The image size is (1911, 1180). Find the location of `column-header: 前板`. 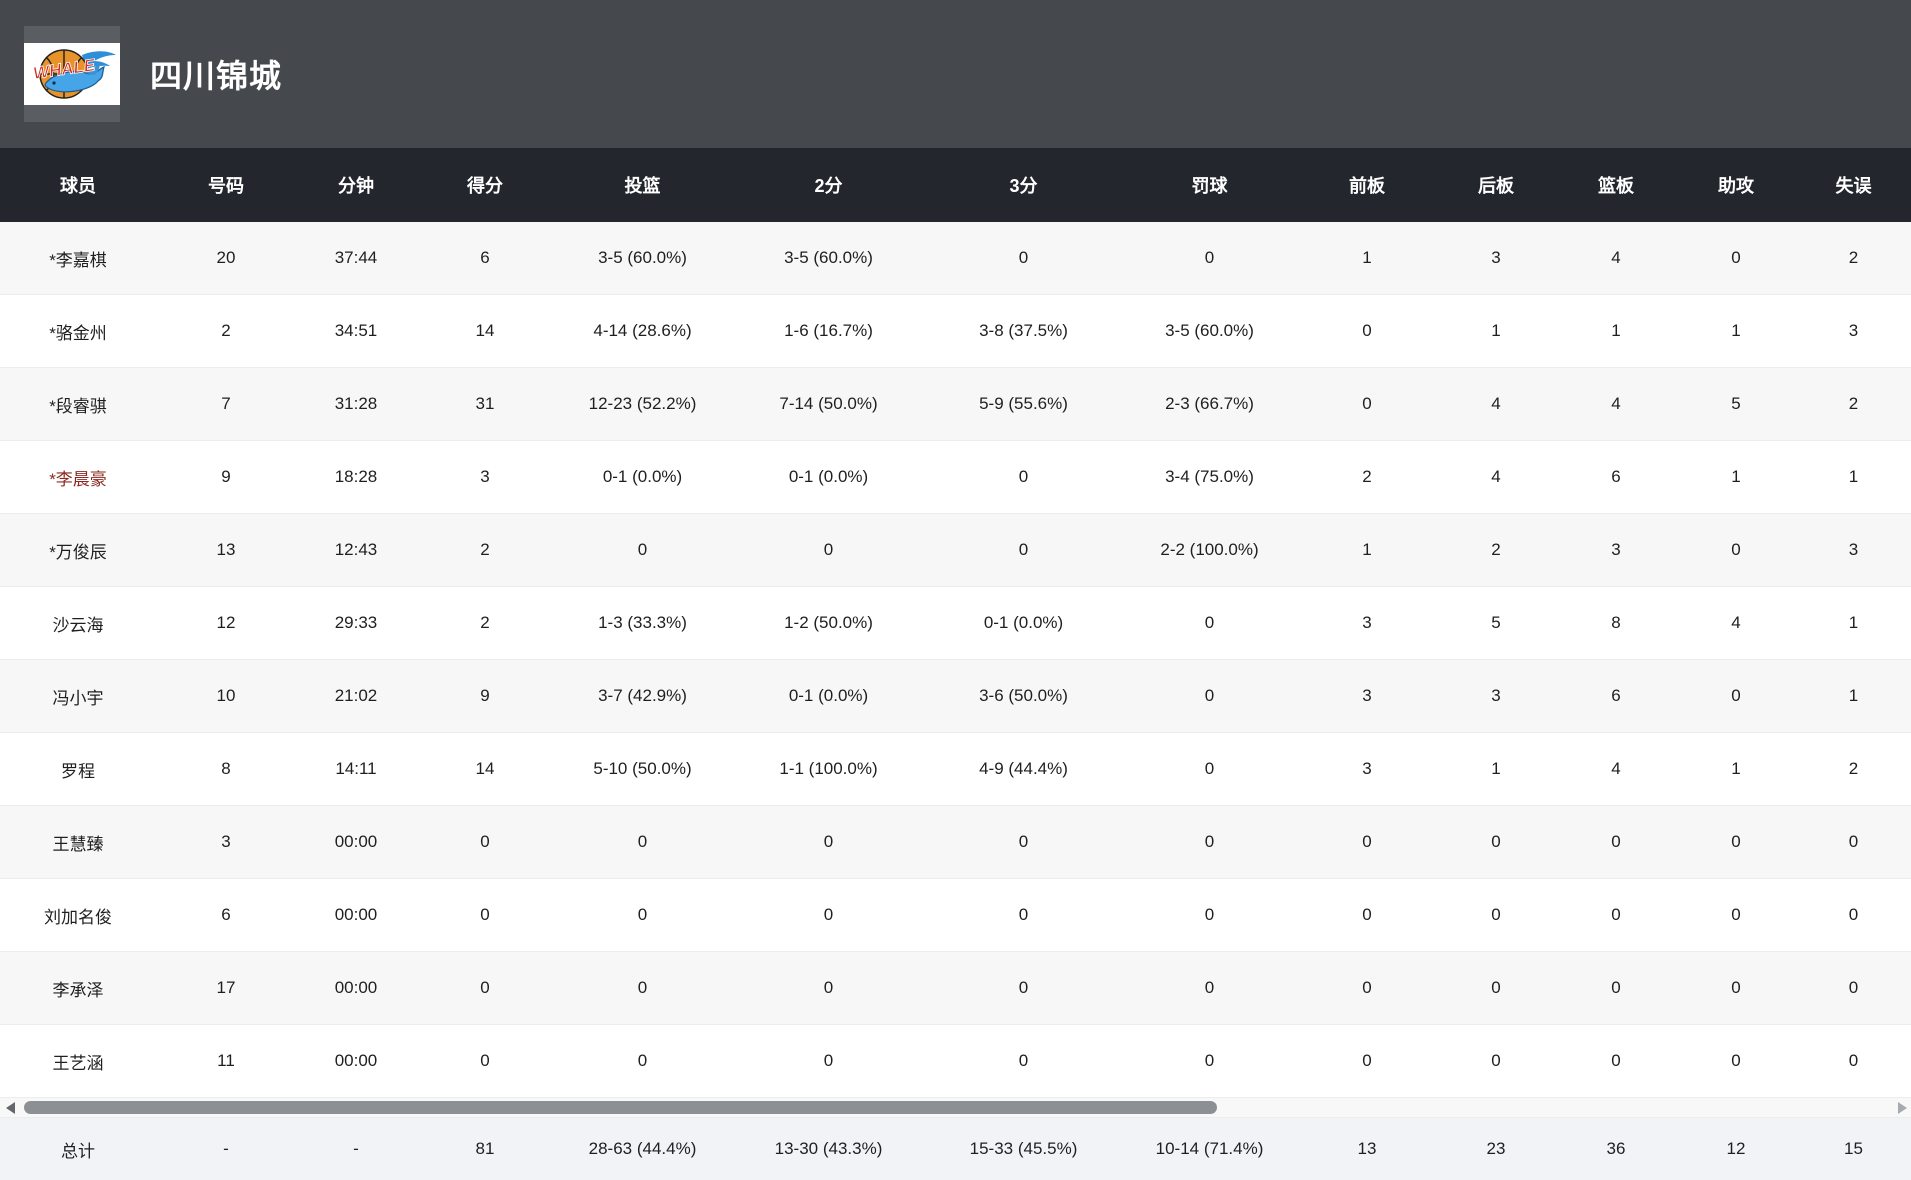

column-header: 前板 is located at coordinates (1367, 185).